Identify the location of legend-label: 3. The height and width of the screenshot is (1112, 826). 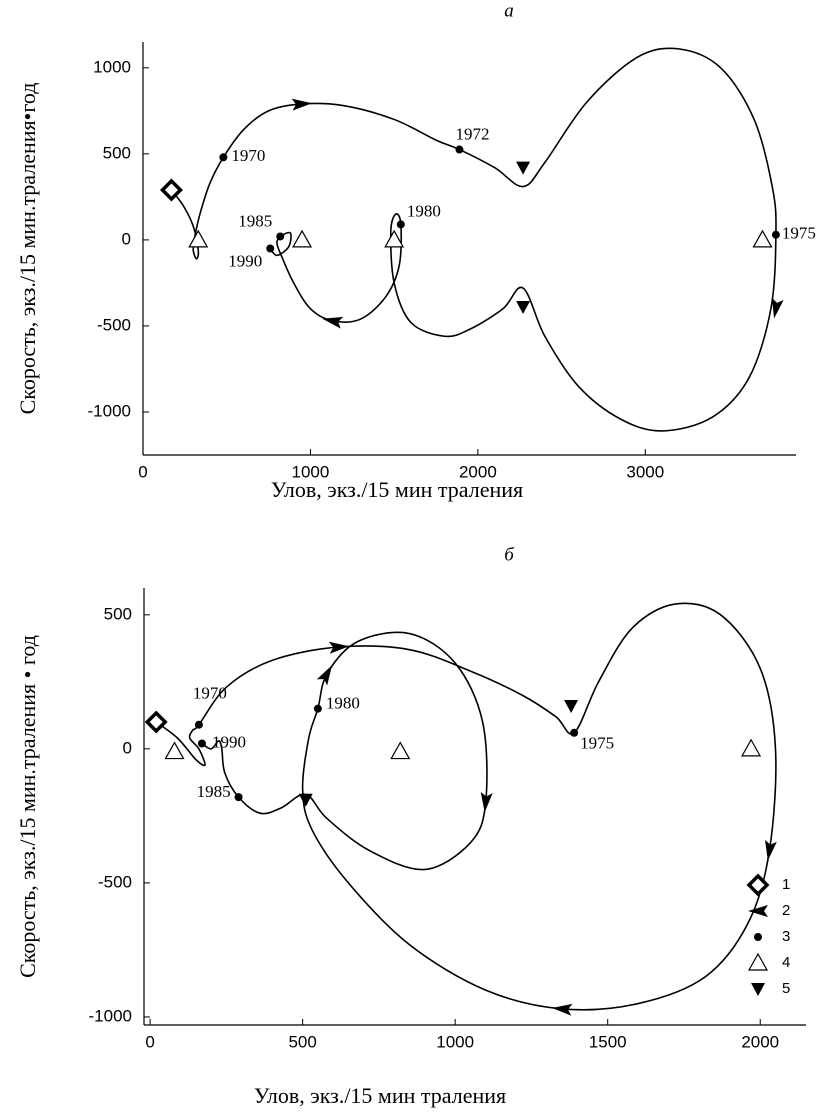
(786, 936).